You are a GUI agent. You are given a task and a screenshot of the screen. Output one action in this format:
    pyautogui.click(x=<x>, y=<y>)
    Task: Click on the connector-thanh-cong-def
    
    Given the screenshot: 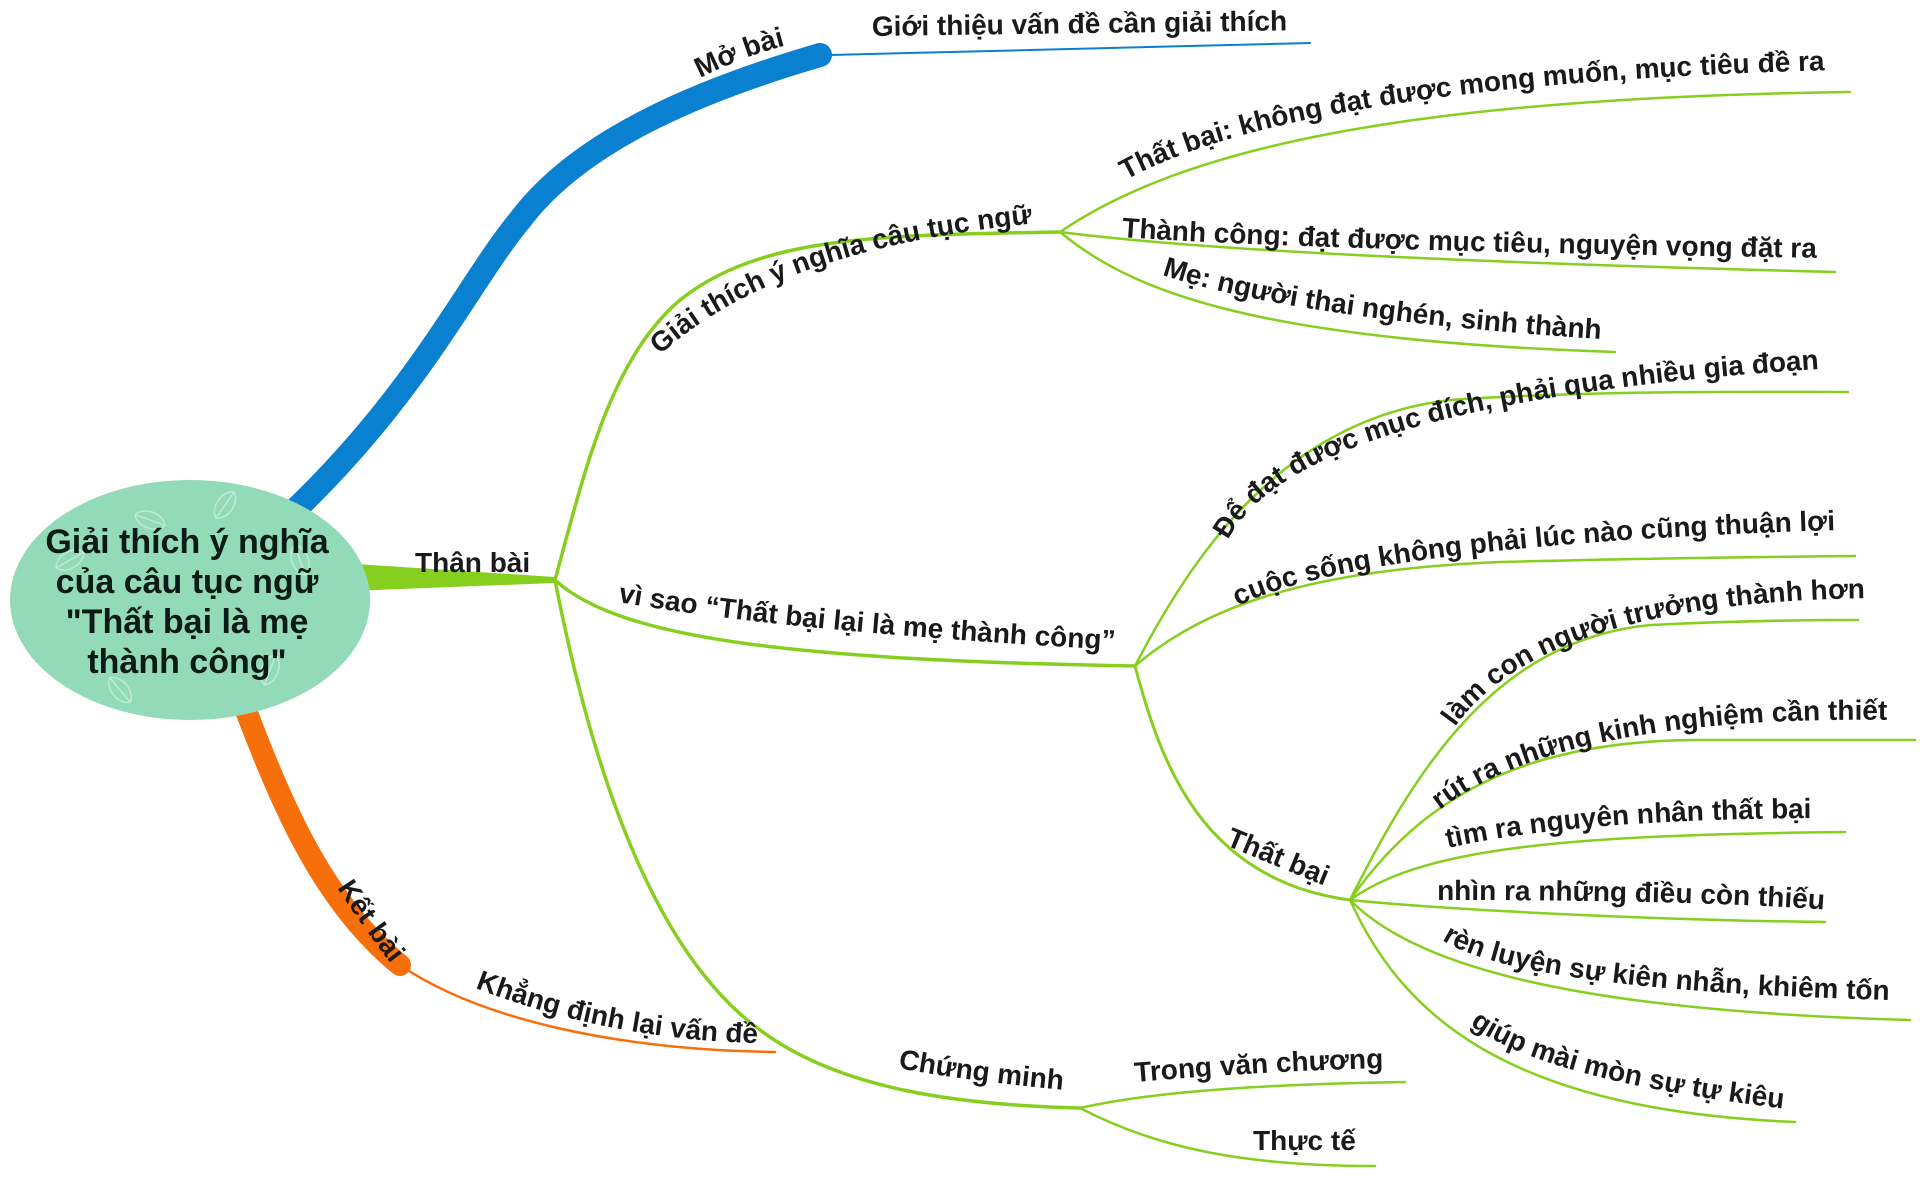 What is the action you would take?
    pyautogui.click(x=1447, y=252)
    